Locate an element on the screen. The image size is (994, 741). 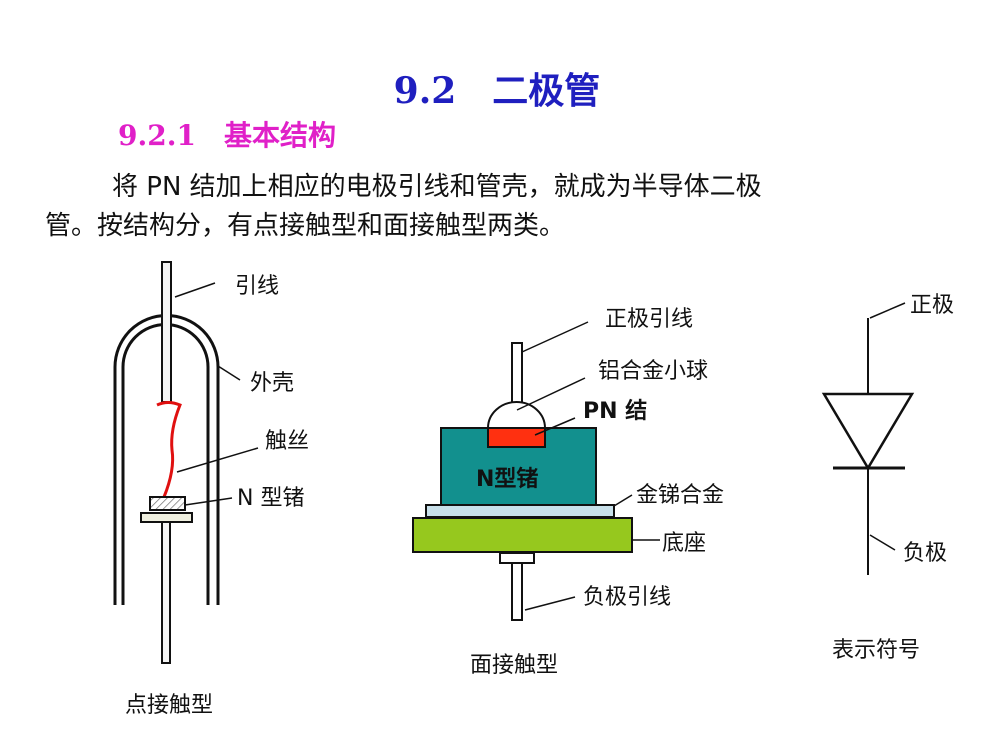
base-stub is located at coordinates (517, 558).